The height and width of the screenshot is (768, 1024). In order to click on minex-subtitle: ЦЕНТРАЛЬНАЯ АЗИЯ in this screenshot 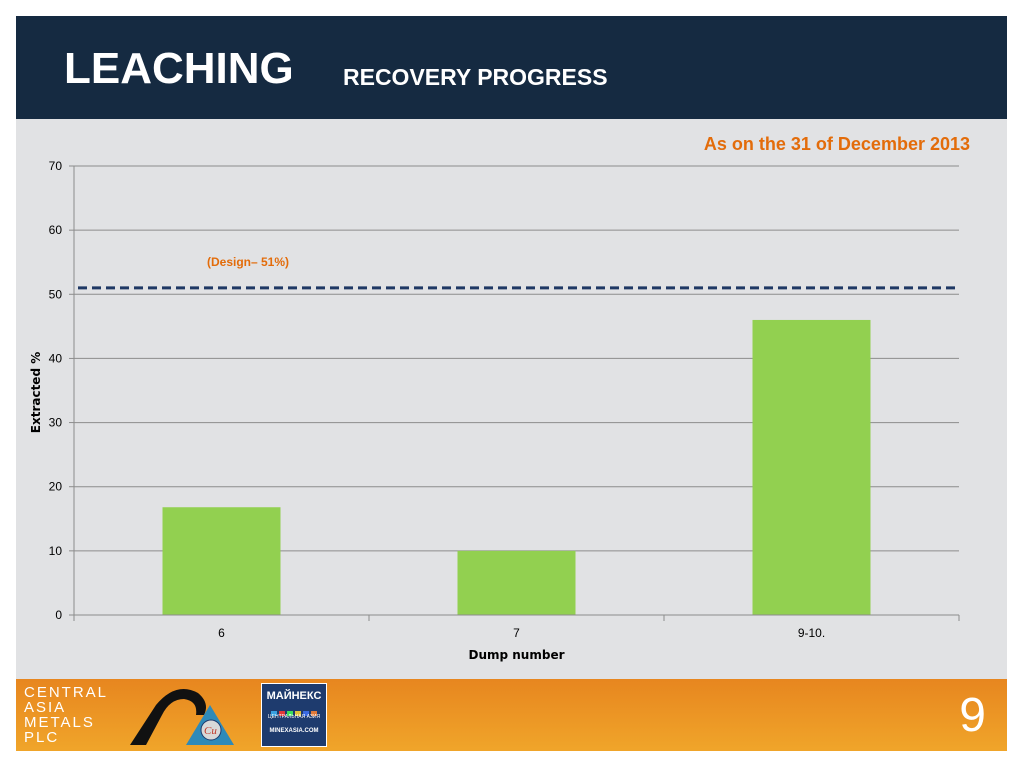, I will do `click(294, 717)`.